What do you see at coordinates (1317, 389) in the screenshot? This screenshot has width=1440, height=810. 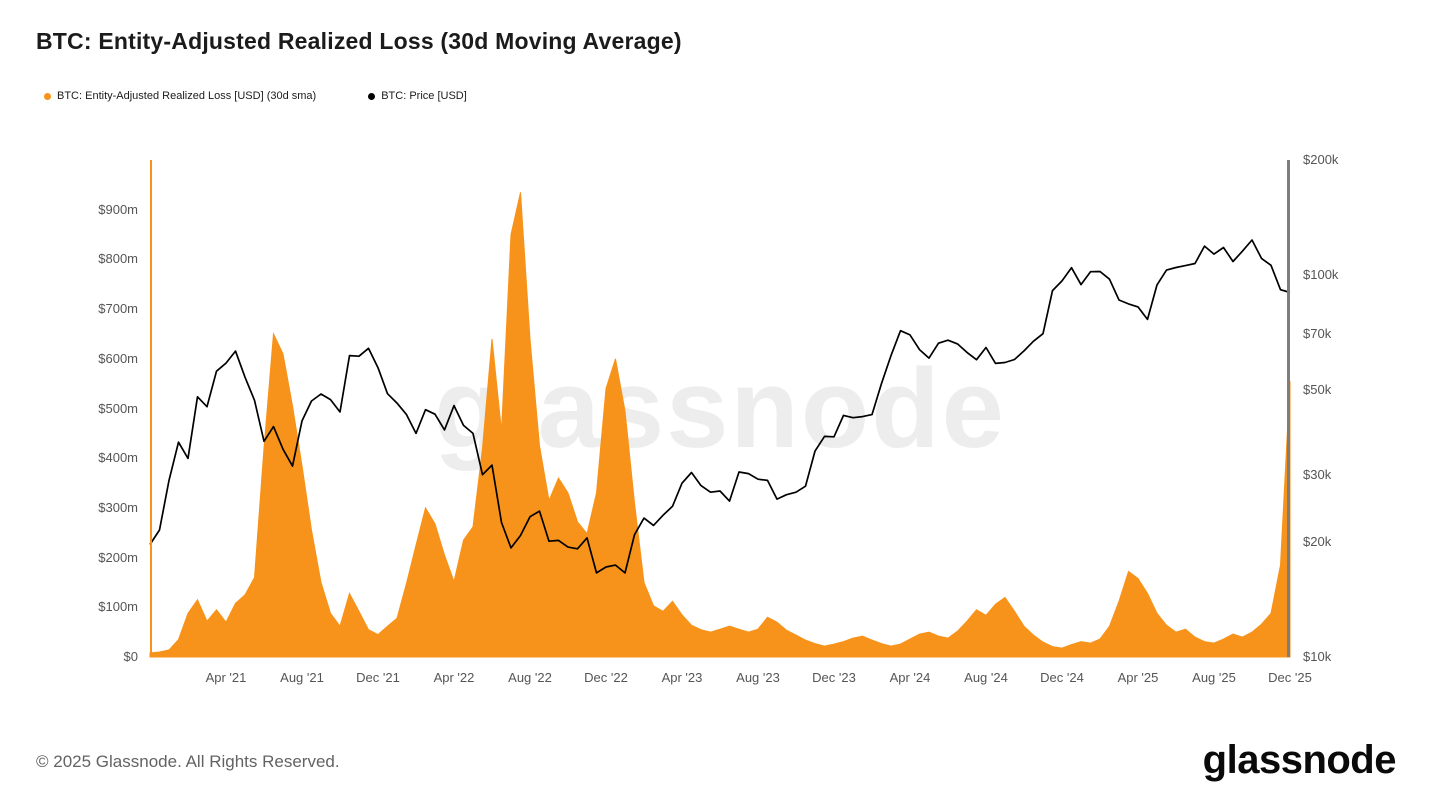 I see `right-tick-50000: $50k` at bounding box center [1317, 389].